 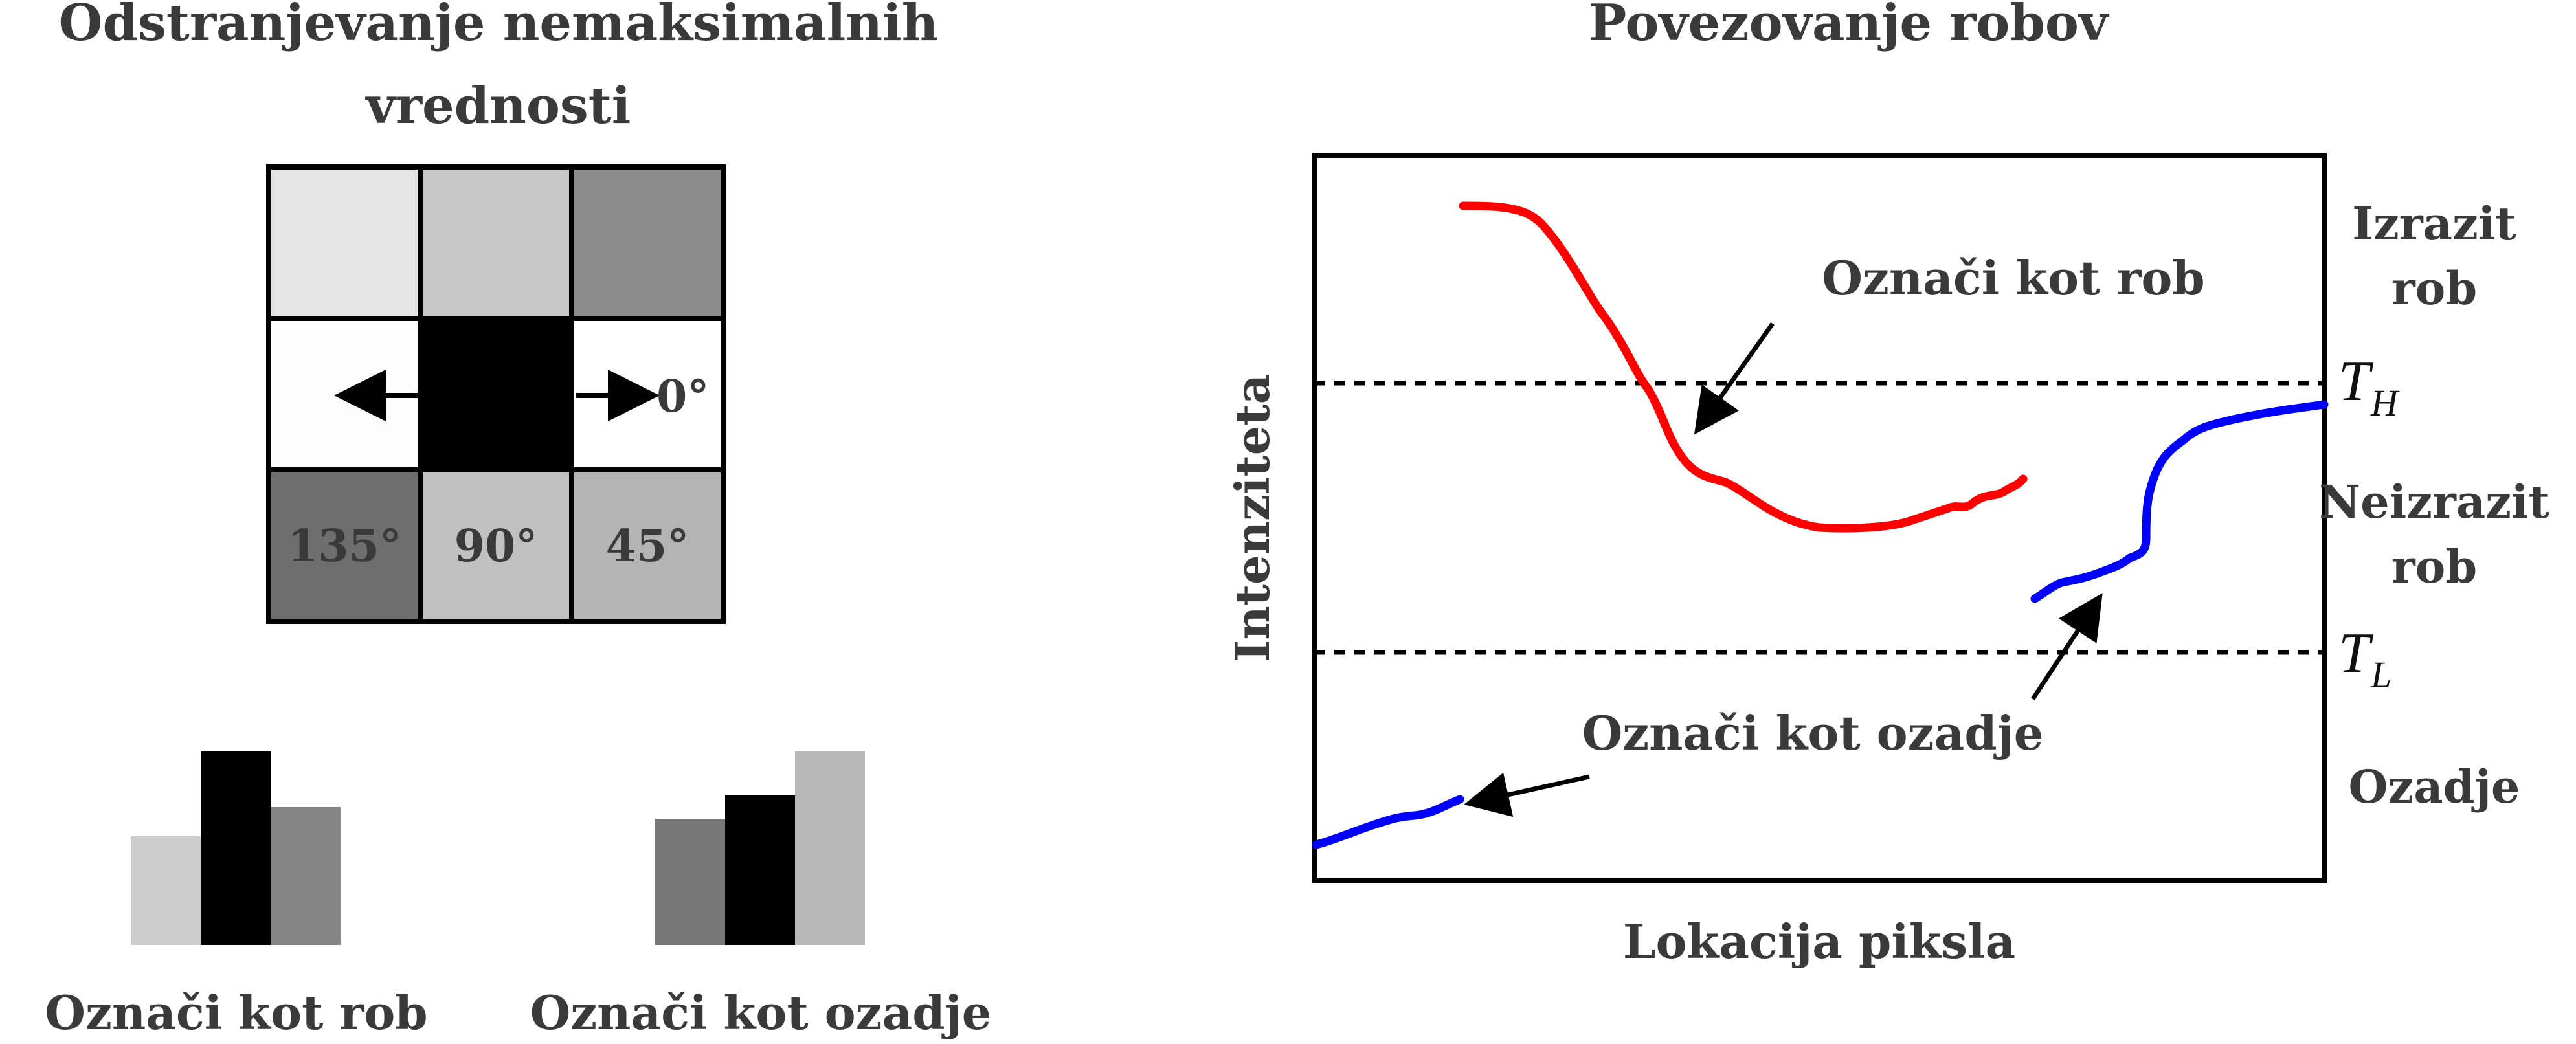 I want to click on edge-annotation-label: Označi kot rob, so click(x=2013, y=277).